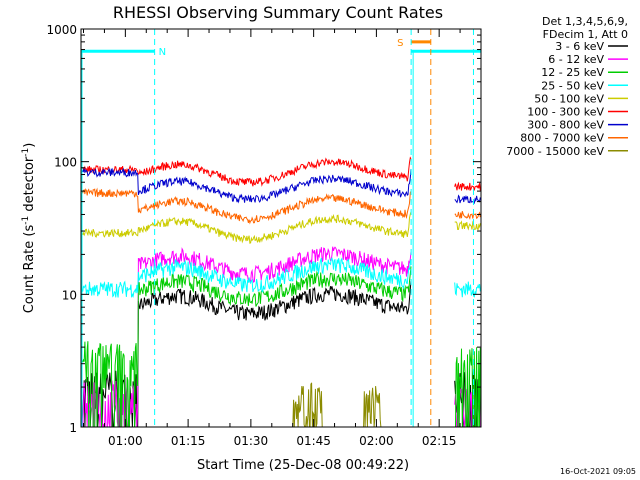  What do you see at coordinates (400, 43) in the screenshot?
I see `saa-flag-label: S` at bounding box center [400, 43].